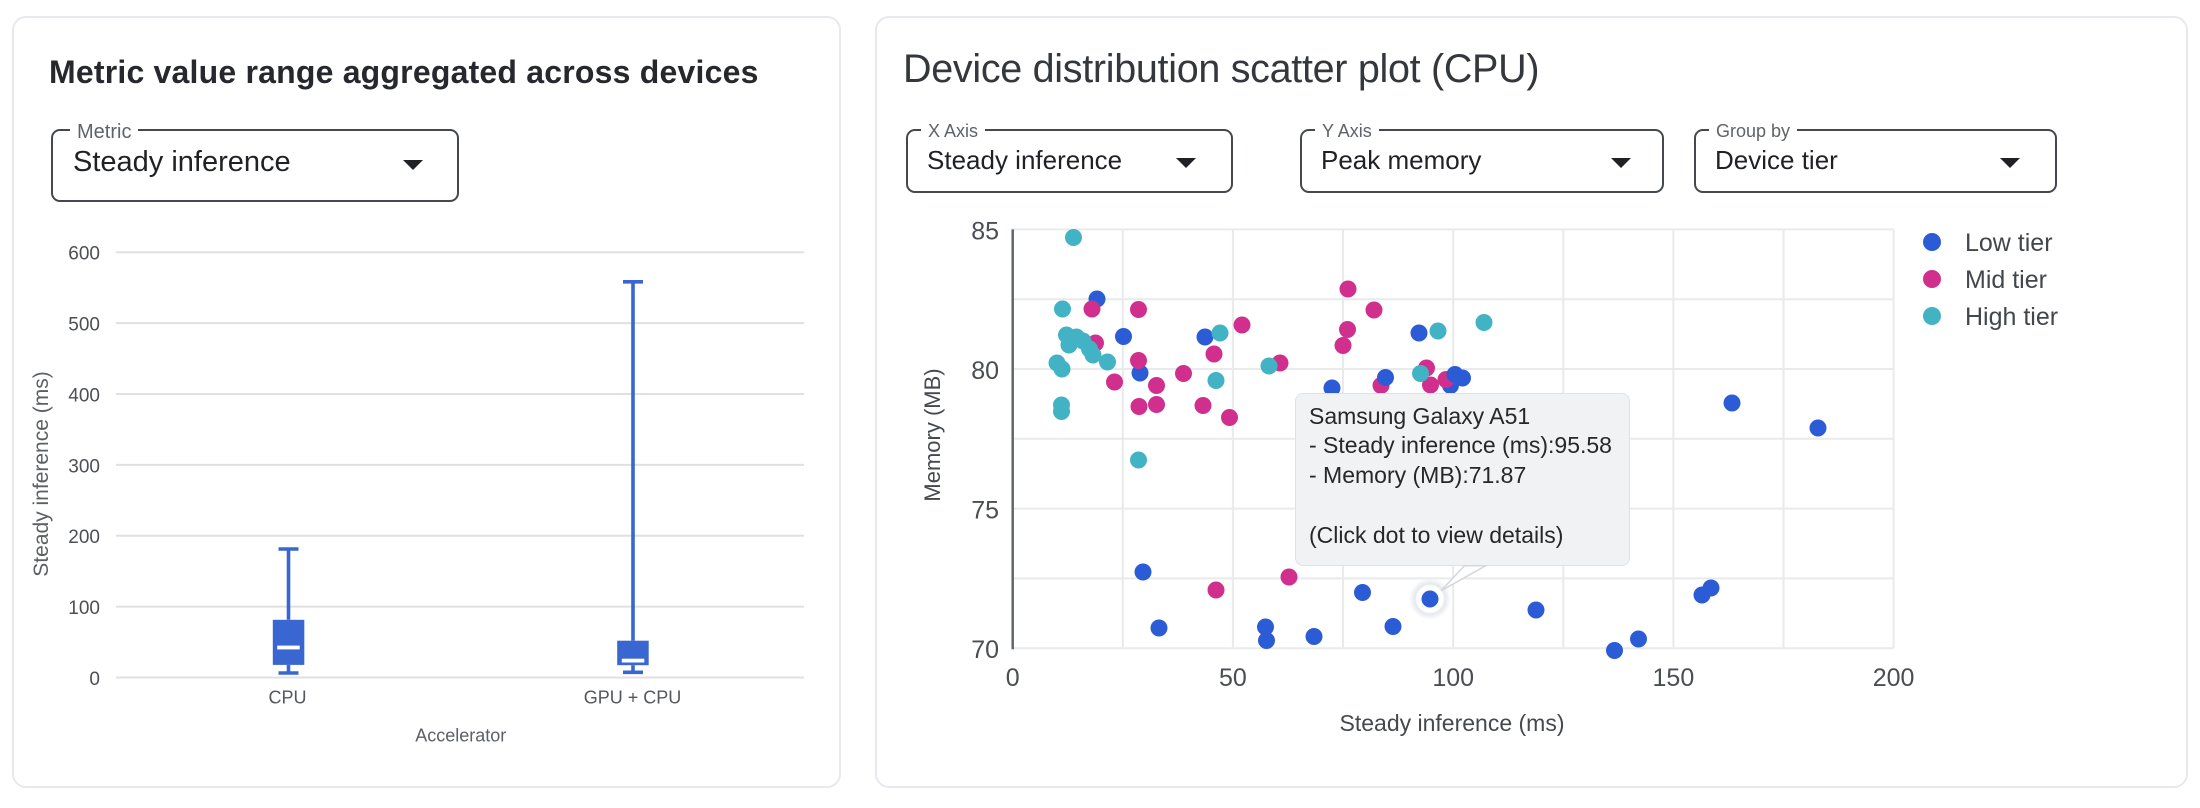  What do you see at coordinates (985, 511) in the screenshot?
I see `svg-text: 75` at bounding box center [985, 511].